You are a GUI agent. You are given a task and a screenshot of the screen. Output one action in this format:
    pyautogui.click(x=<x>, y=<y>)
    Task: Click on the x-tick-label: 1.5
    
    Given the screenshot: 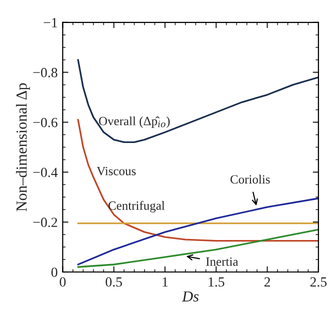 What is the action you would take?
    pyautogui.click(x=216, y=282)
    